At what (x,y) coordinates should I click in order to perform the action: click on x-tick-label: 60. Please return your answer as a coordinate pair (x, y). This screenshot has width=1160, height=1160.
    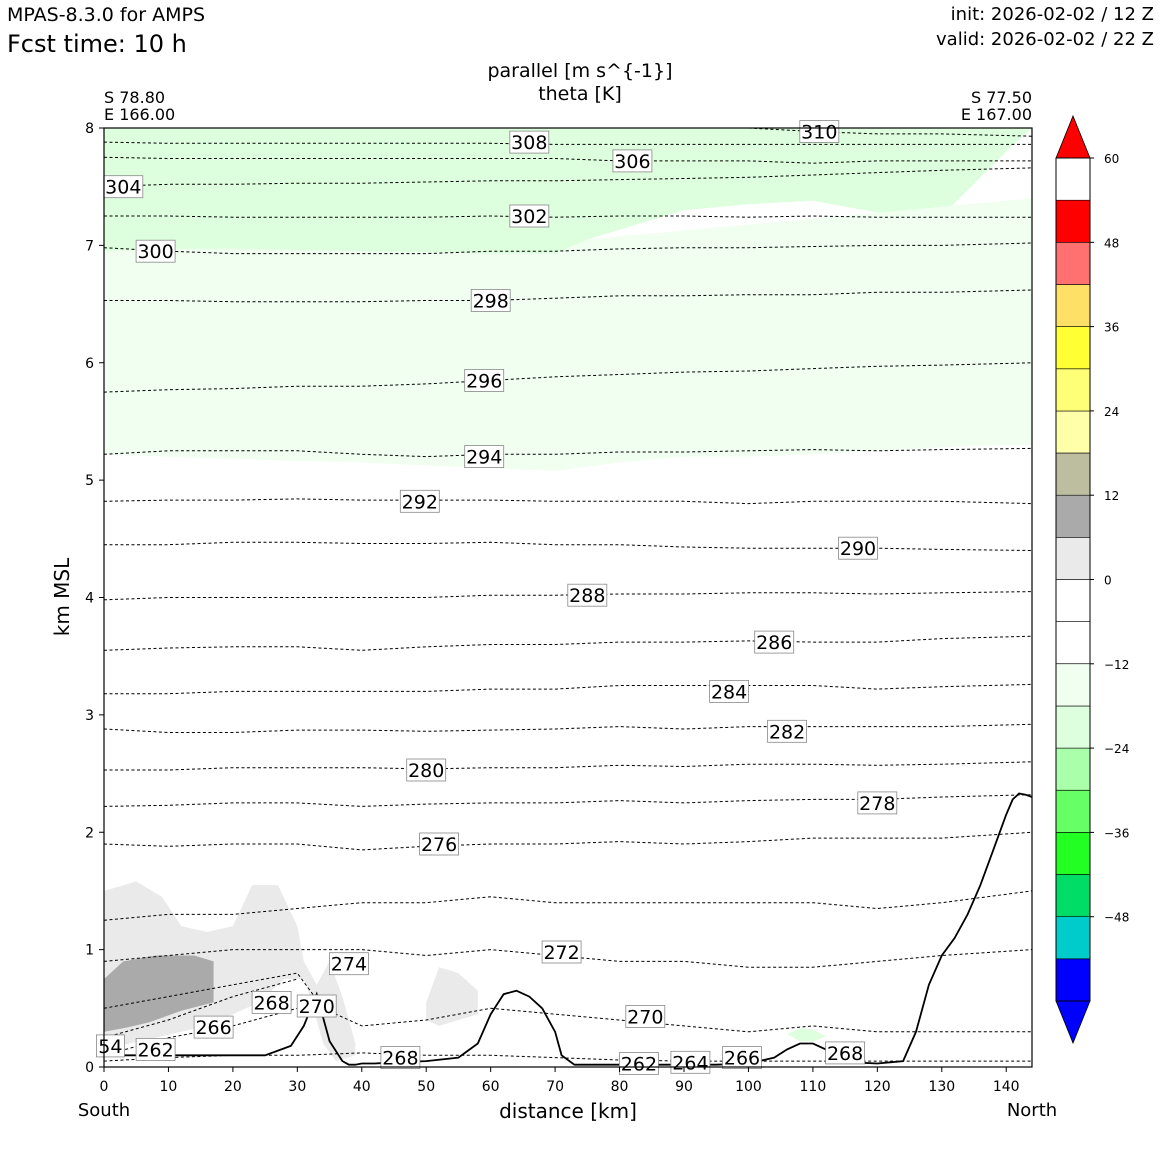
    Looking at the image, I should click on (491, 1087).